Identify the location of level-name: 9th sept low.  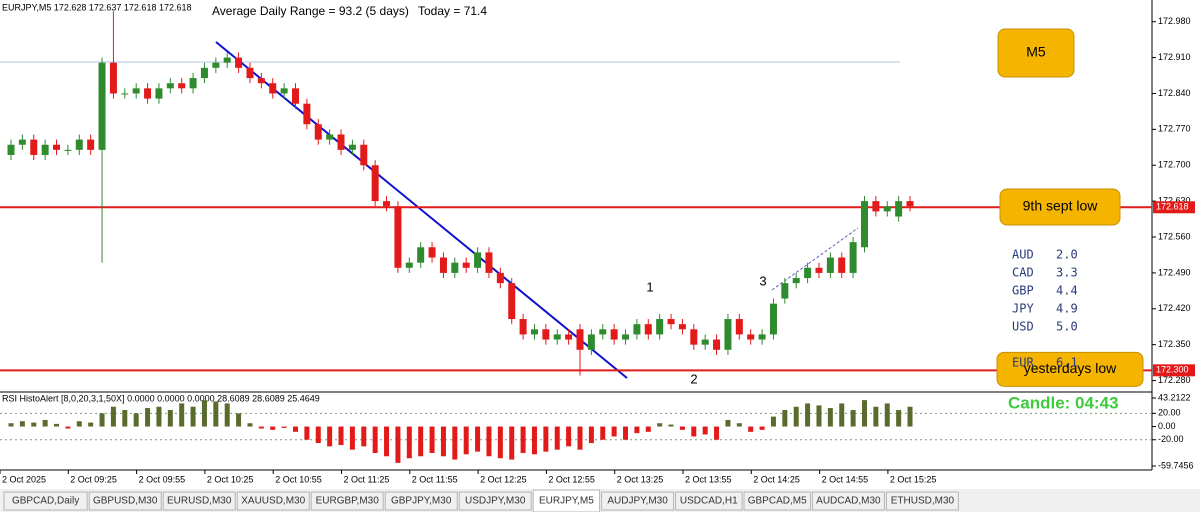
(1061, 206).